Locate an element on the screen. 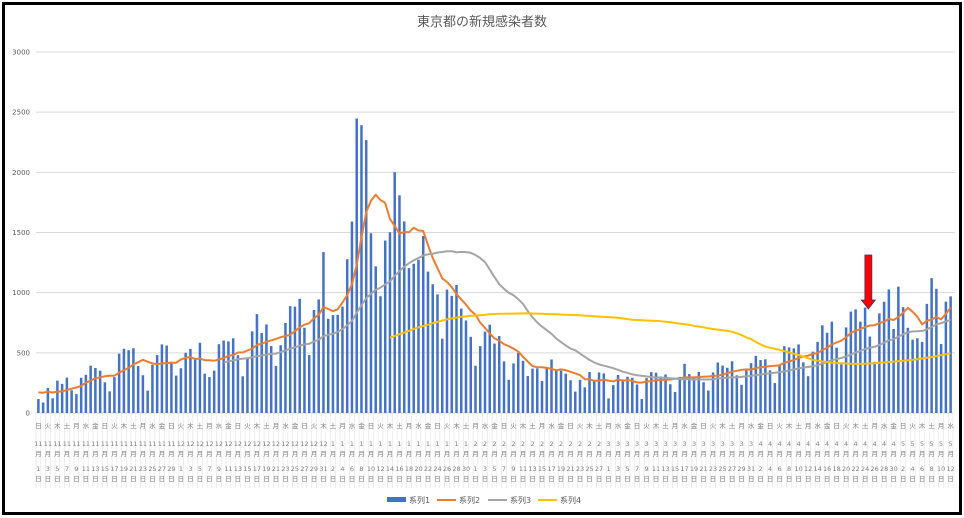 This screenshot has width=964, height=518. x-day-label: 29 is located at coordinates (741, 469).